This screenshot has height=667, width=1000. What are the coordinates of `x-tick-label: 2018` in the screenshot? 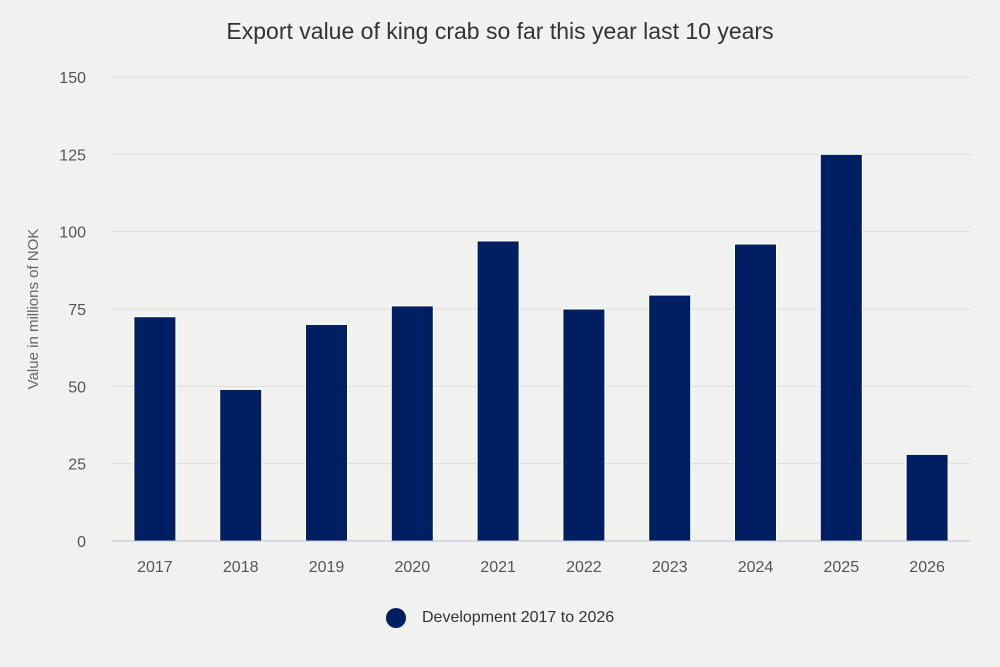 It's located at (241, 567).